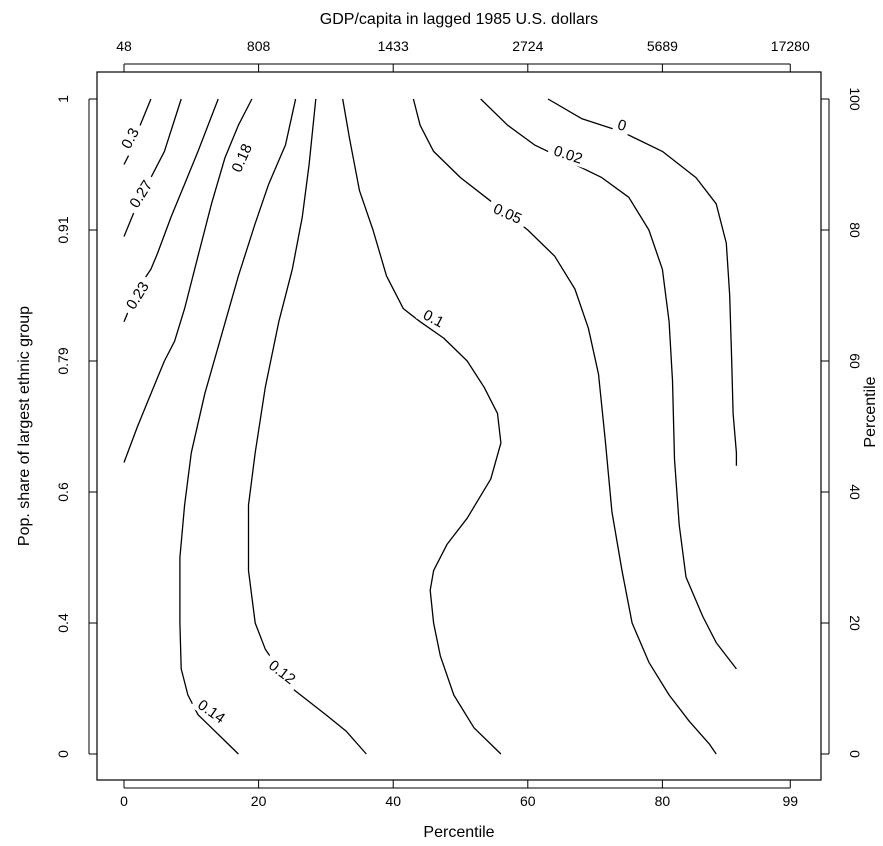  What do you see at coordinates (663, 801) in the screenshot?
I see `x-tick-label-bottom: 80` at bounding box center [663, 801].